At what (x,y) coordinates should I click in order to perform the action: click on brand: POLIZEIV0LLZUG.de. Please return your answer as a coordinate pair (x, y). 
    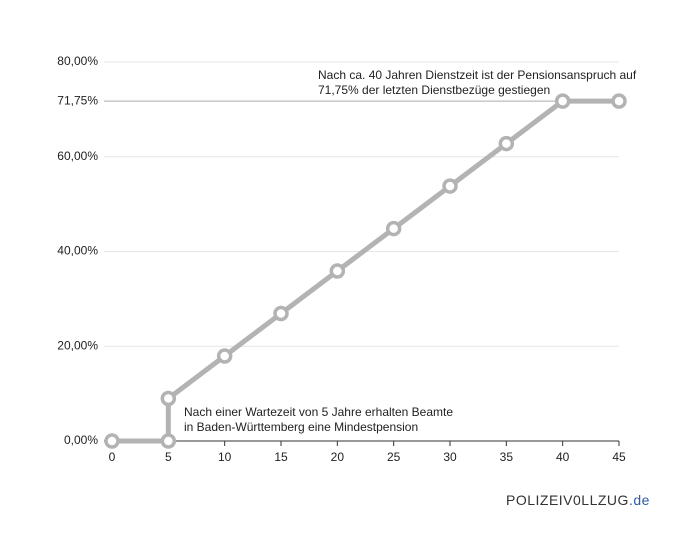
    Looking at the image, I should click on (578, 500).